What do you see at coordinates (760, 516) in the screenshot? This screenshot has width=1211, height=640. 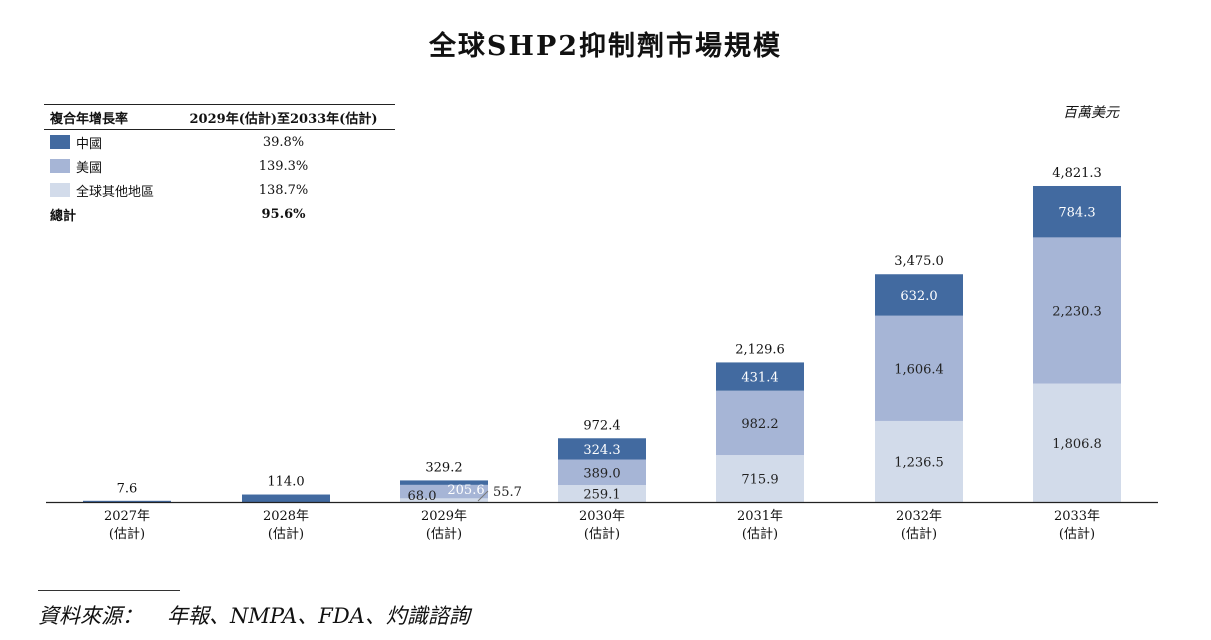 I see `xtick-year-2031: 2031年` at bounding box center [760, 516].